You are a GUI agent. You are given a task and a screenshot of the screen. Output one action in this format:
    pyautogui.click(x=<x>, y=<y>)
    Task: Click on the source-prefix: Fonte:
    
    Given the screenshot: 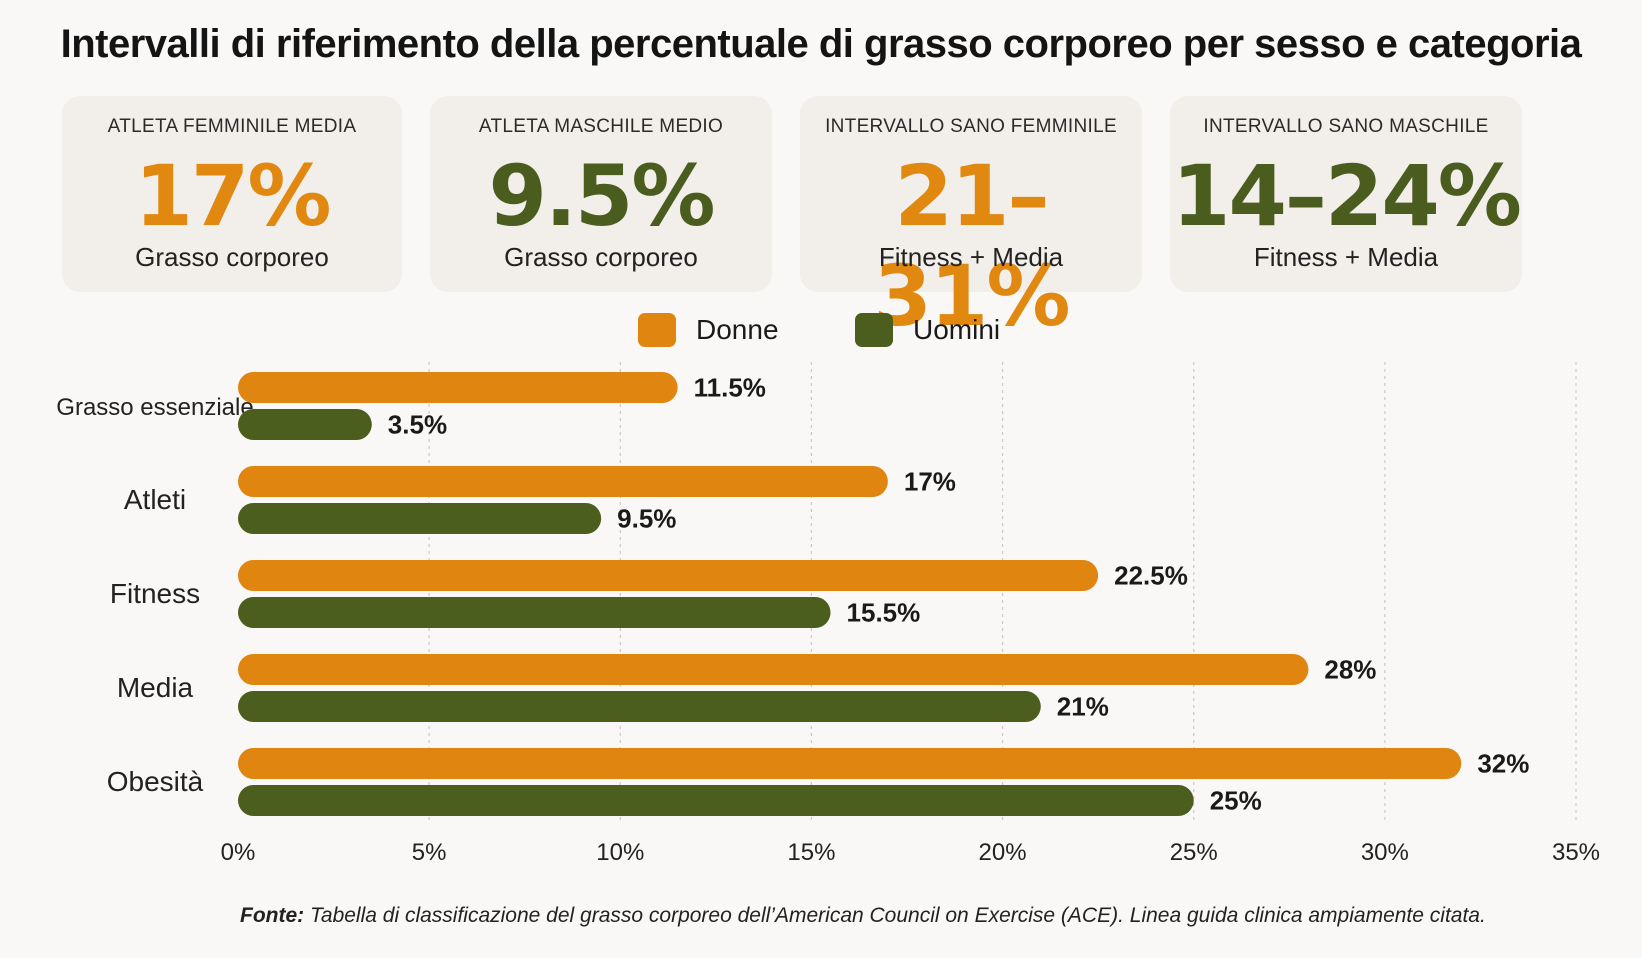 What is the action you would take?
    pyautogui.click(x=272, y=915)
    